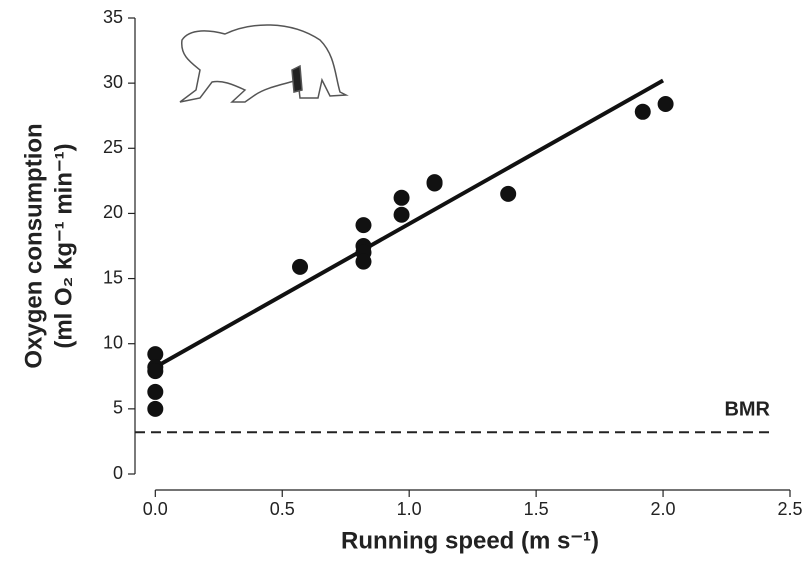 Image resolution: width=808 pixels, height=562 pixels. What do you see at coordinates (113, 147) in the screenshot?
I see `y-tick-label: 25` at bounding box center [113, 147].